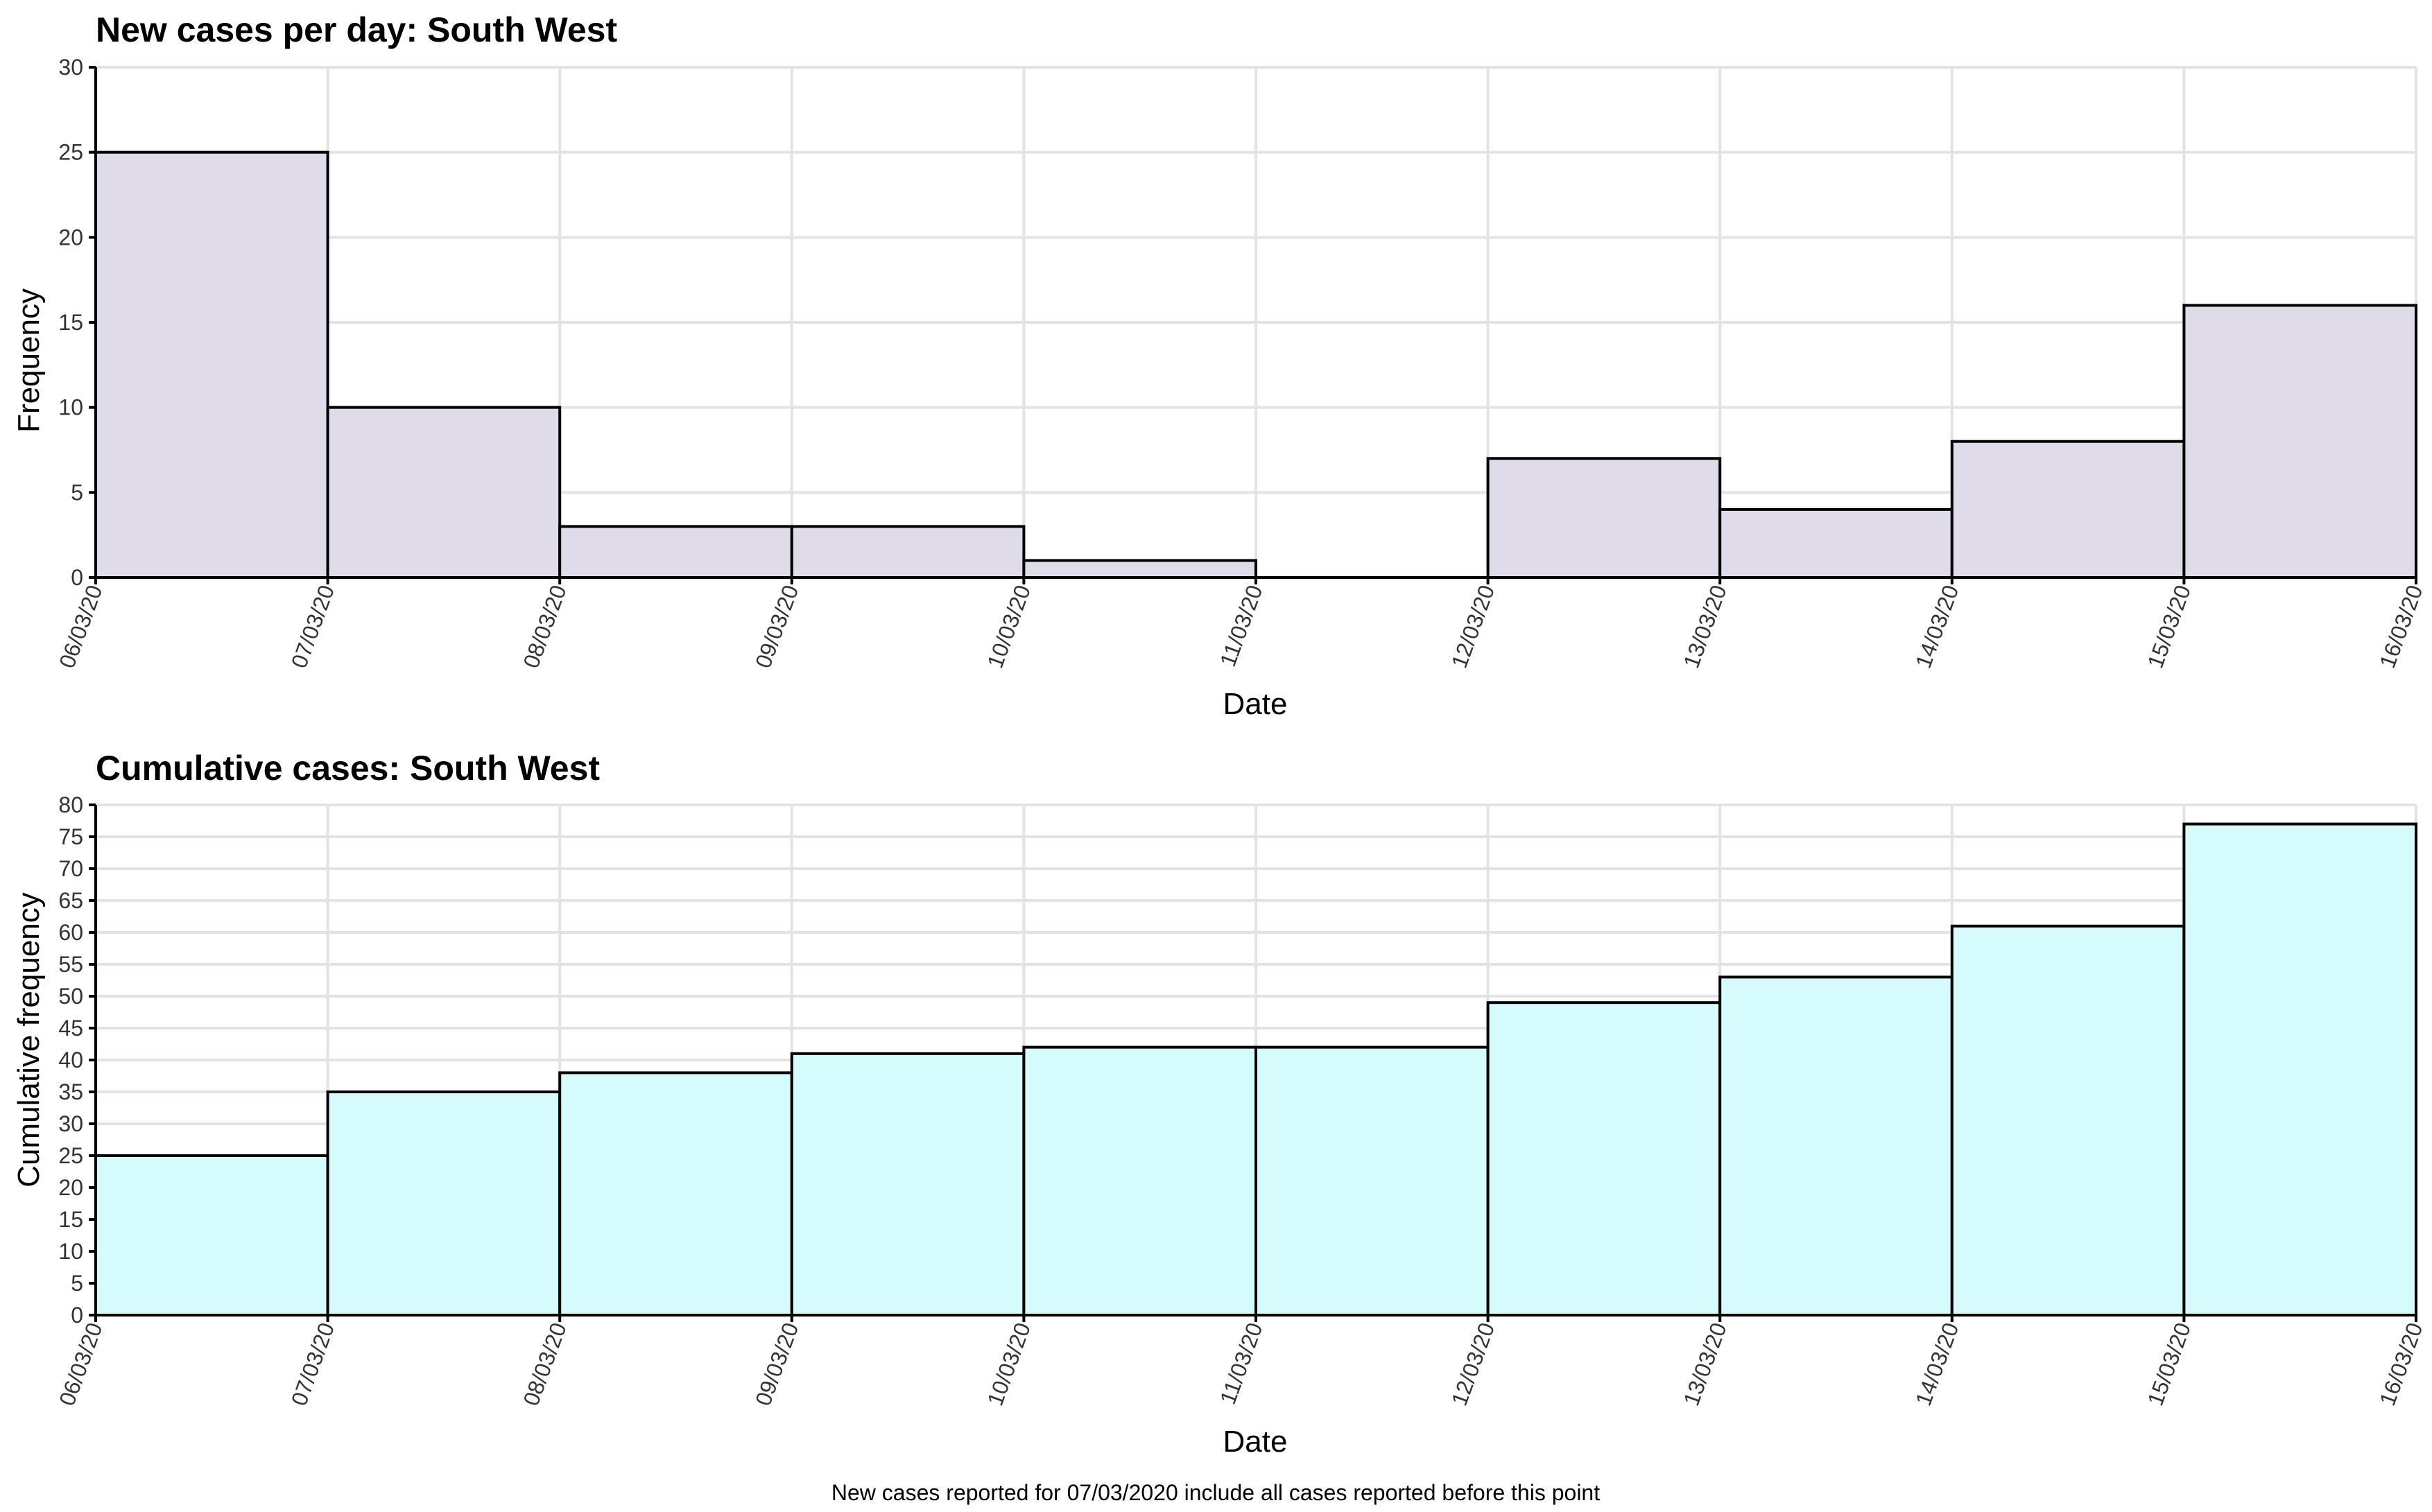  I want to click on y-axis-title: Cumulative frequency, so click(29, 1040).